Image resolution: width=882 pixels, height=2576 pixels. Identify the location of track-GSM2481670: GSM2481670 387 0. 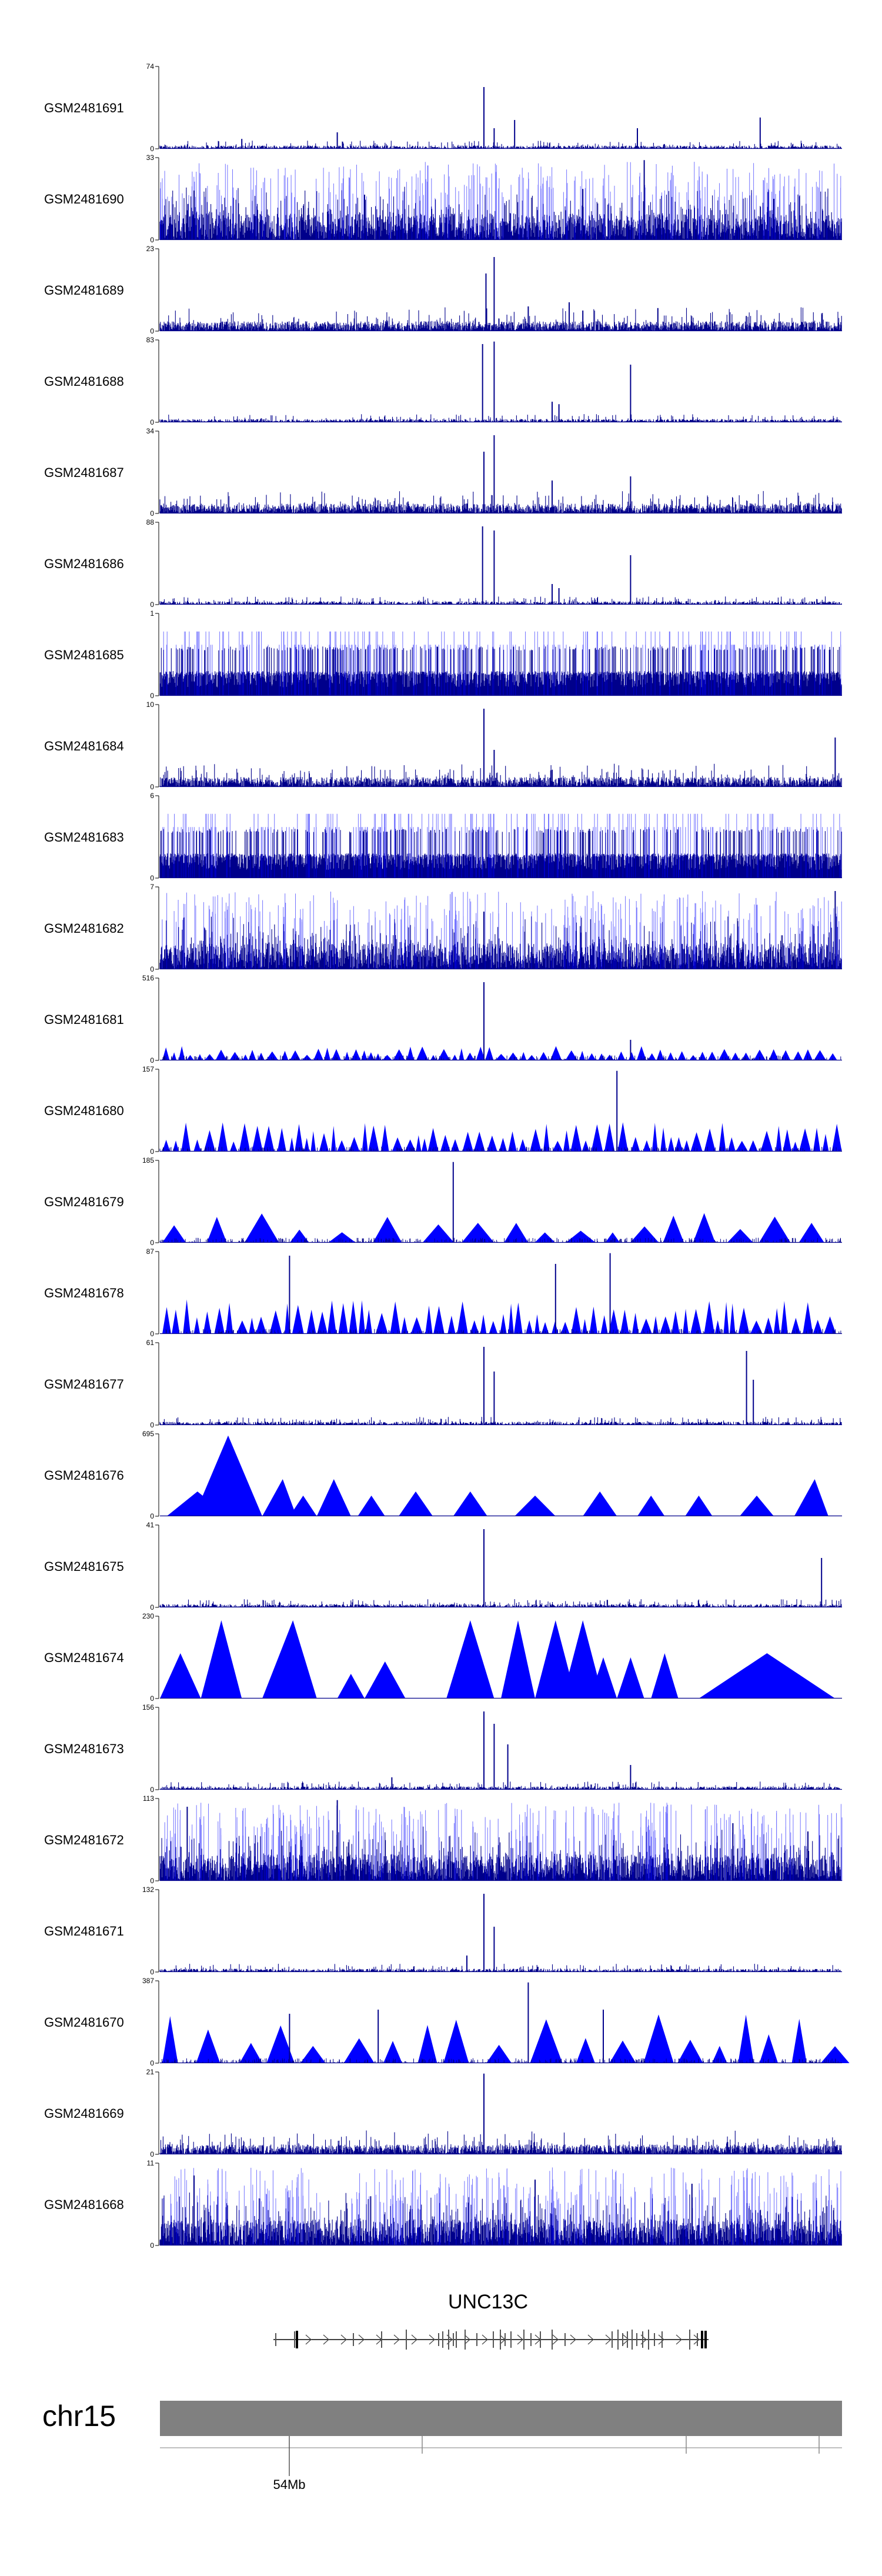
(447, 2022).